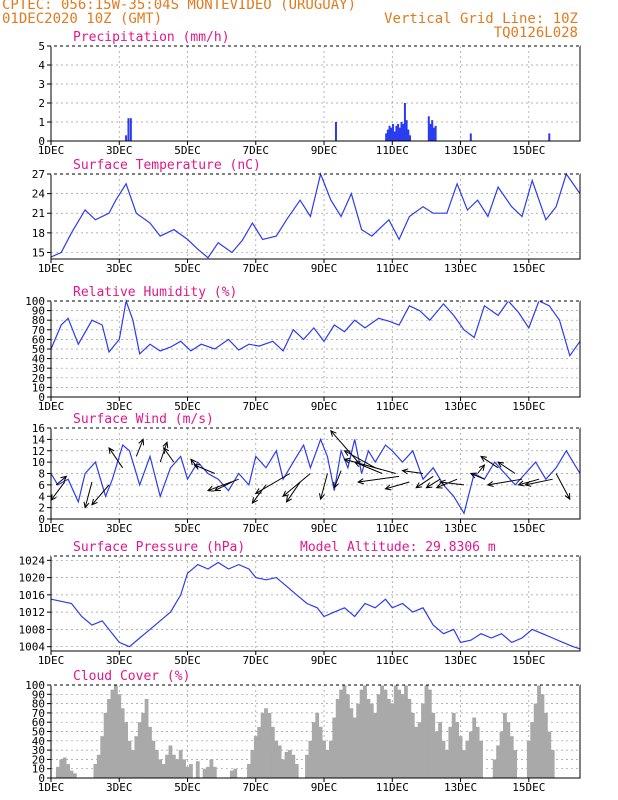 Image resolution: width=618 pixels, height=800 pixels. What do you see at coordinates (38, 339) in the screenshot?
I see `y-tick-label: 60` at bounding box center [38, 339].